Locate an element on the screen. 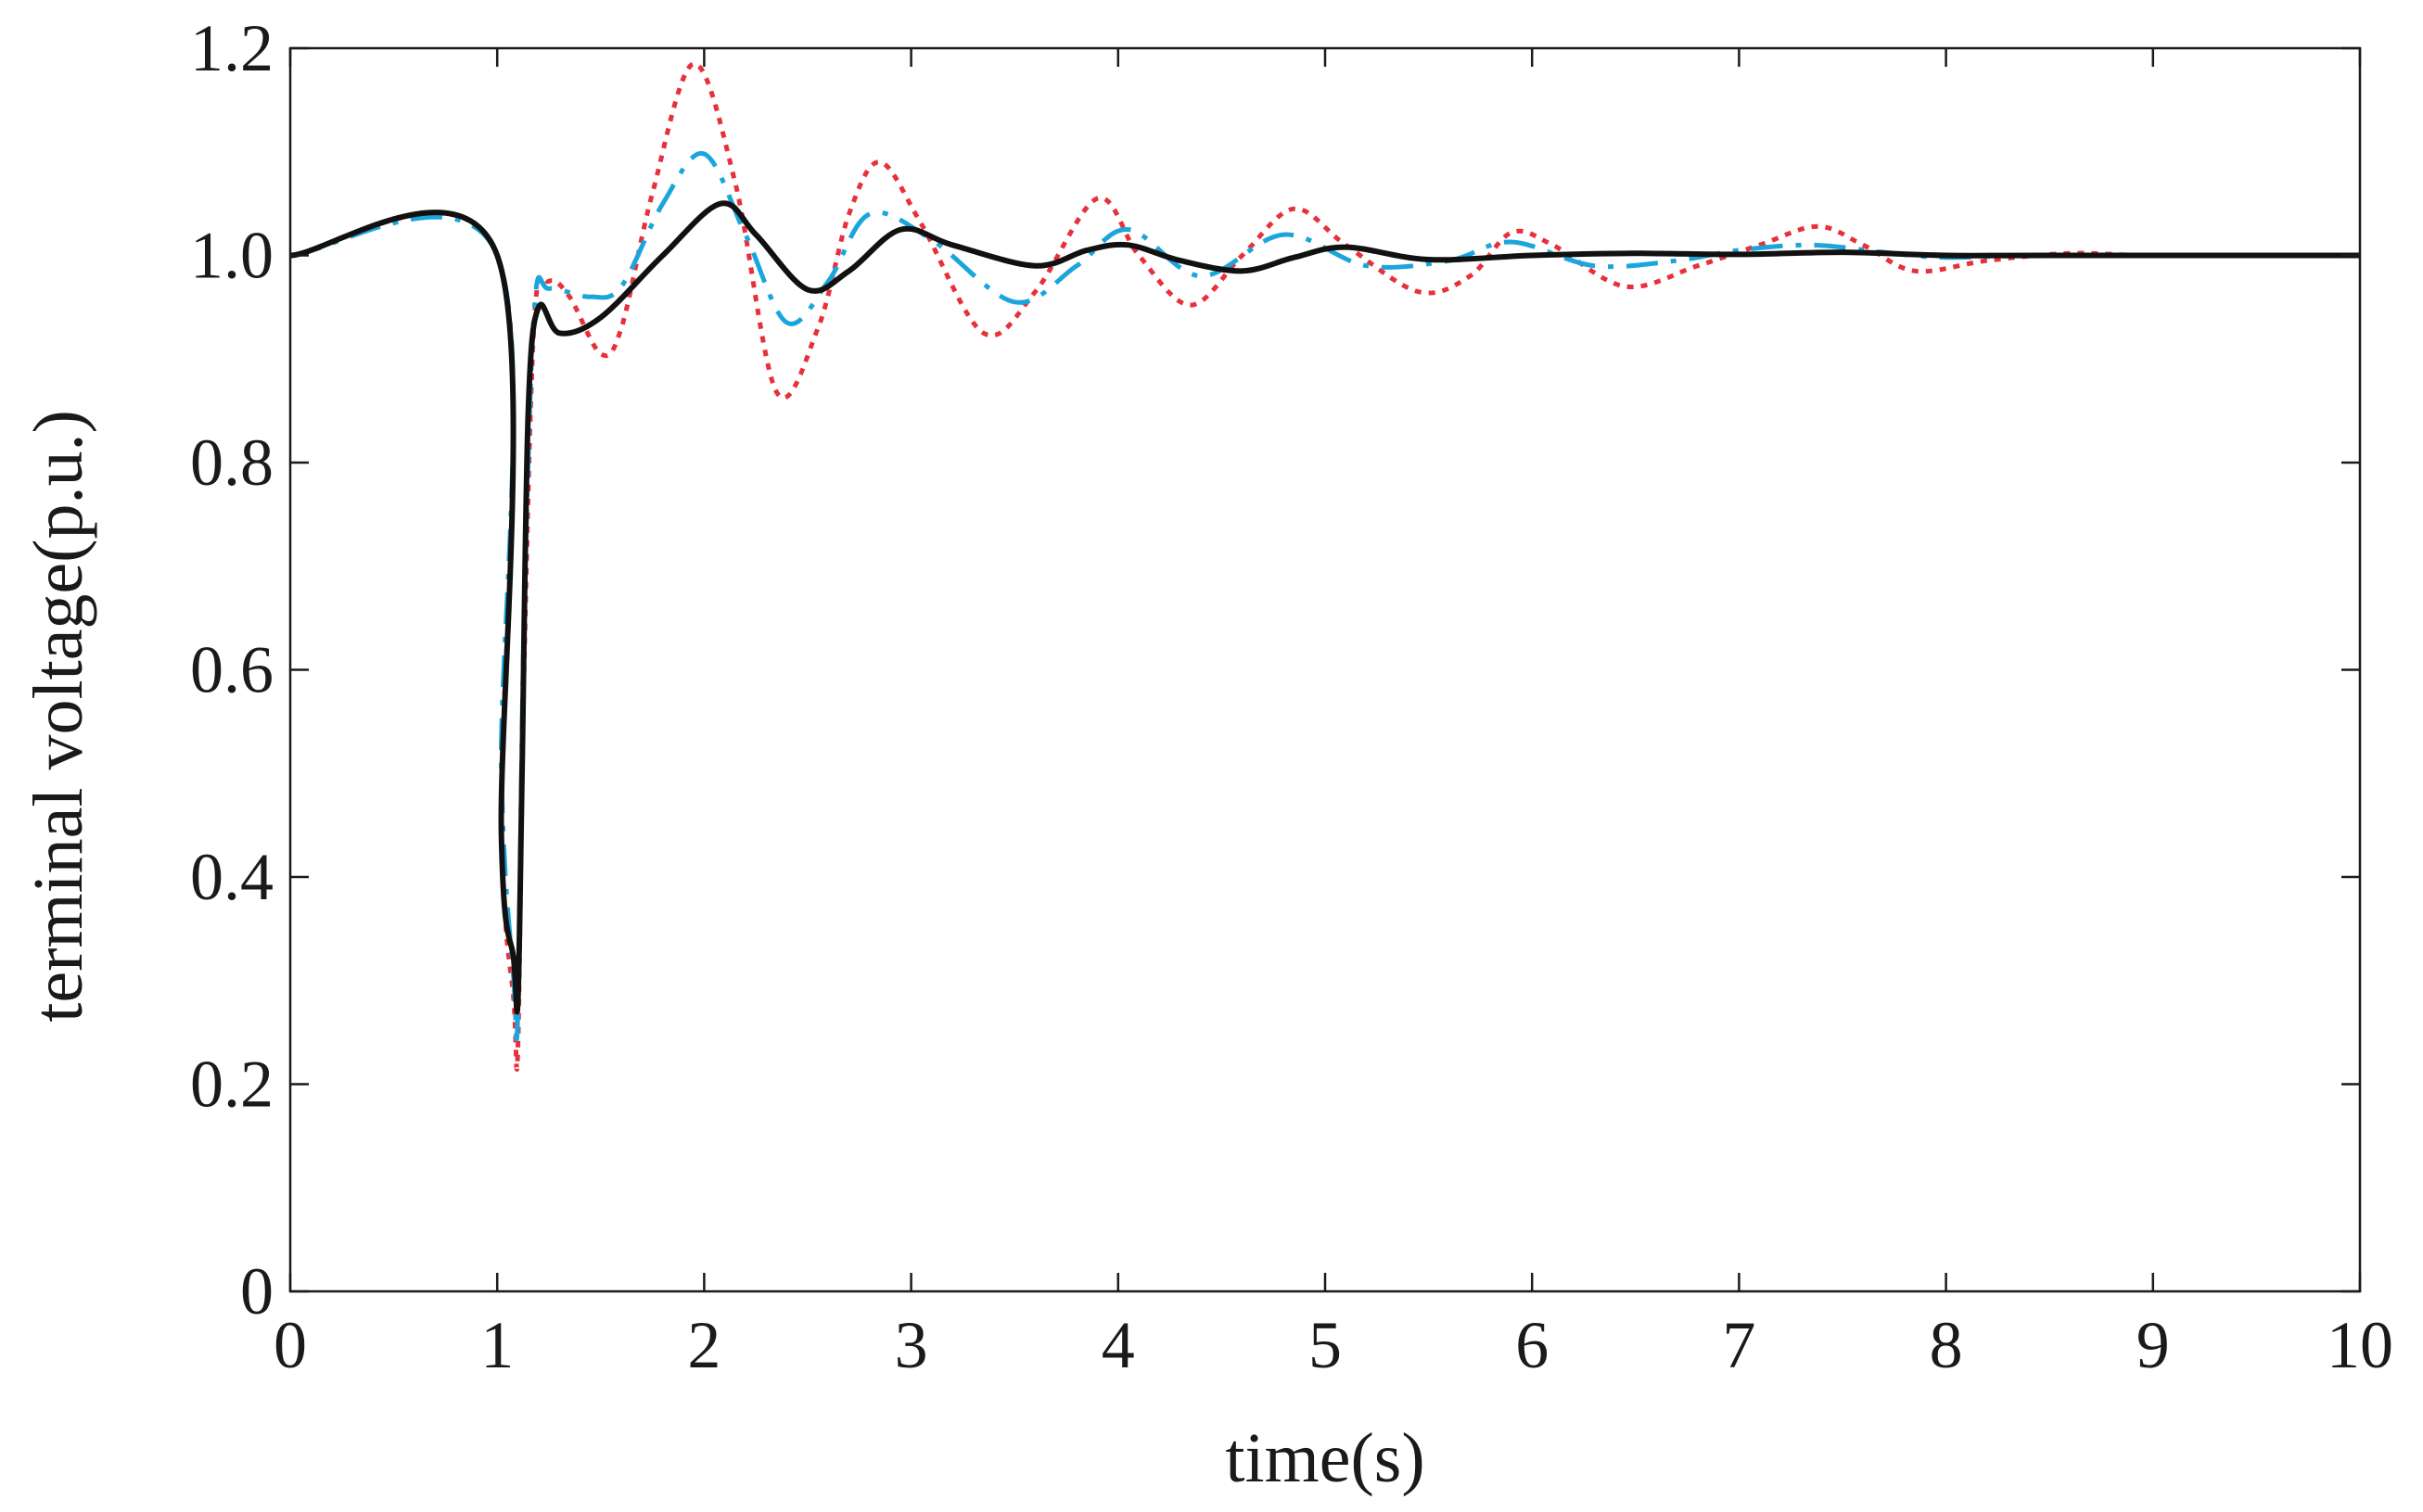 The width and height of the screenshot is (2423, 1512). x-axis-label: time(s) is located at coordinates (1324, 1458).